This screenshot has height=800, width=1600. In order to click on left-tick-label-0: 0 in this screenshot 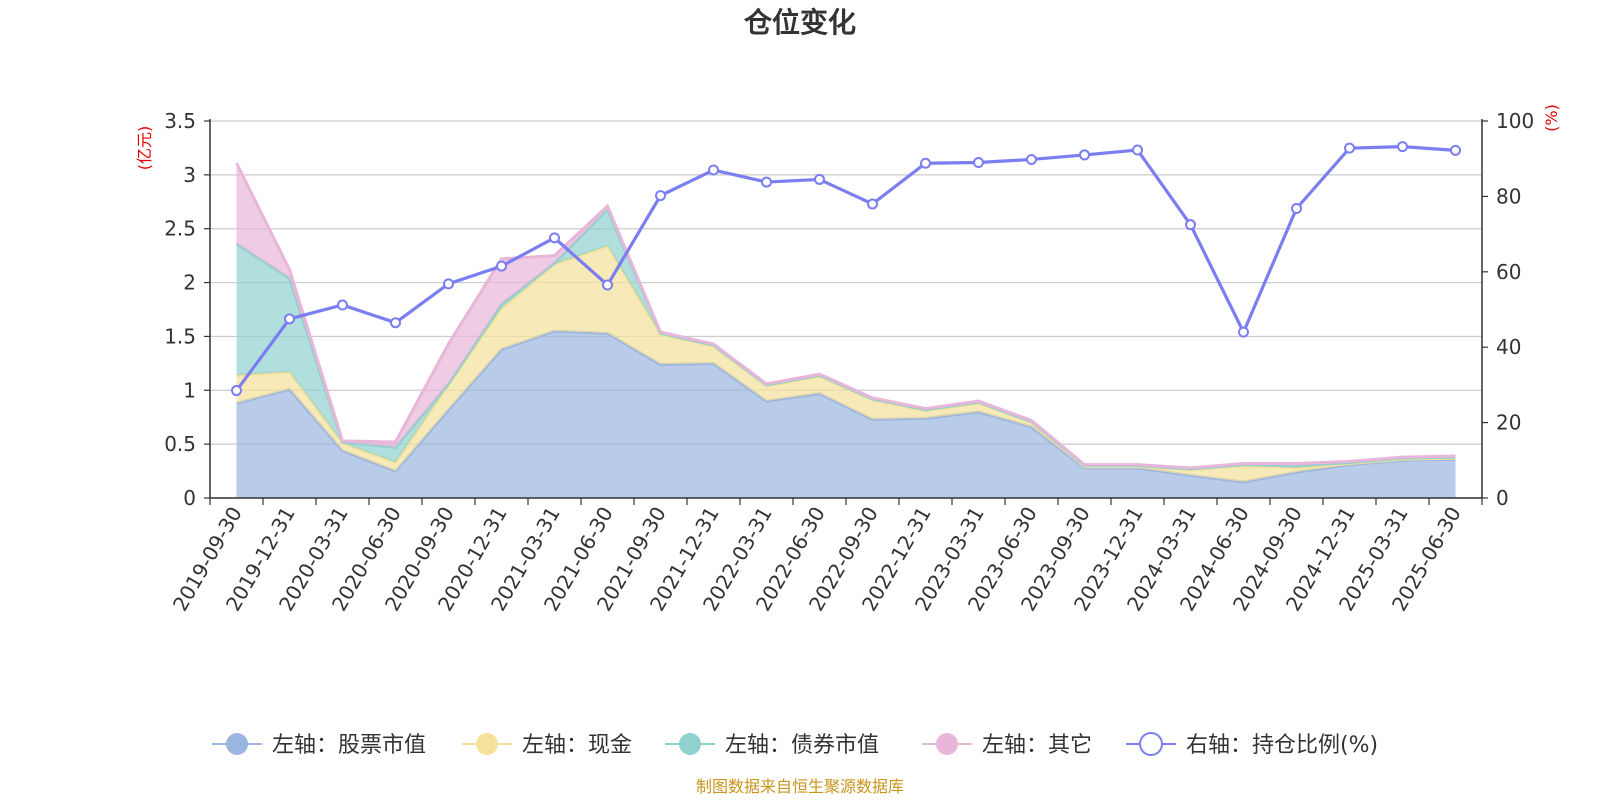, I will do `click(189, 498)`.